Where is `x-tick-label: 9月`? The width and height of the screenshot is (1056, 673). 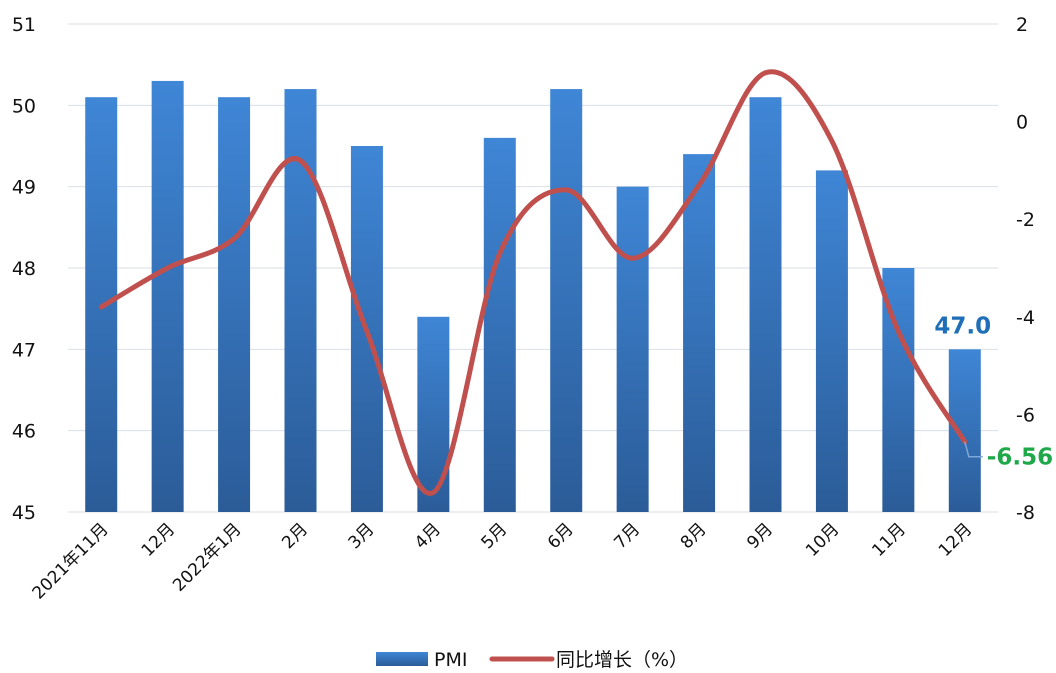
x-tick-label: 9月 is located at coordinates (760, 536).